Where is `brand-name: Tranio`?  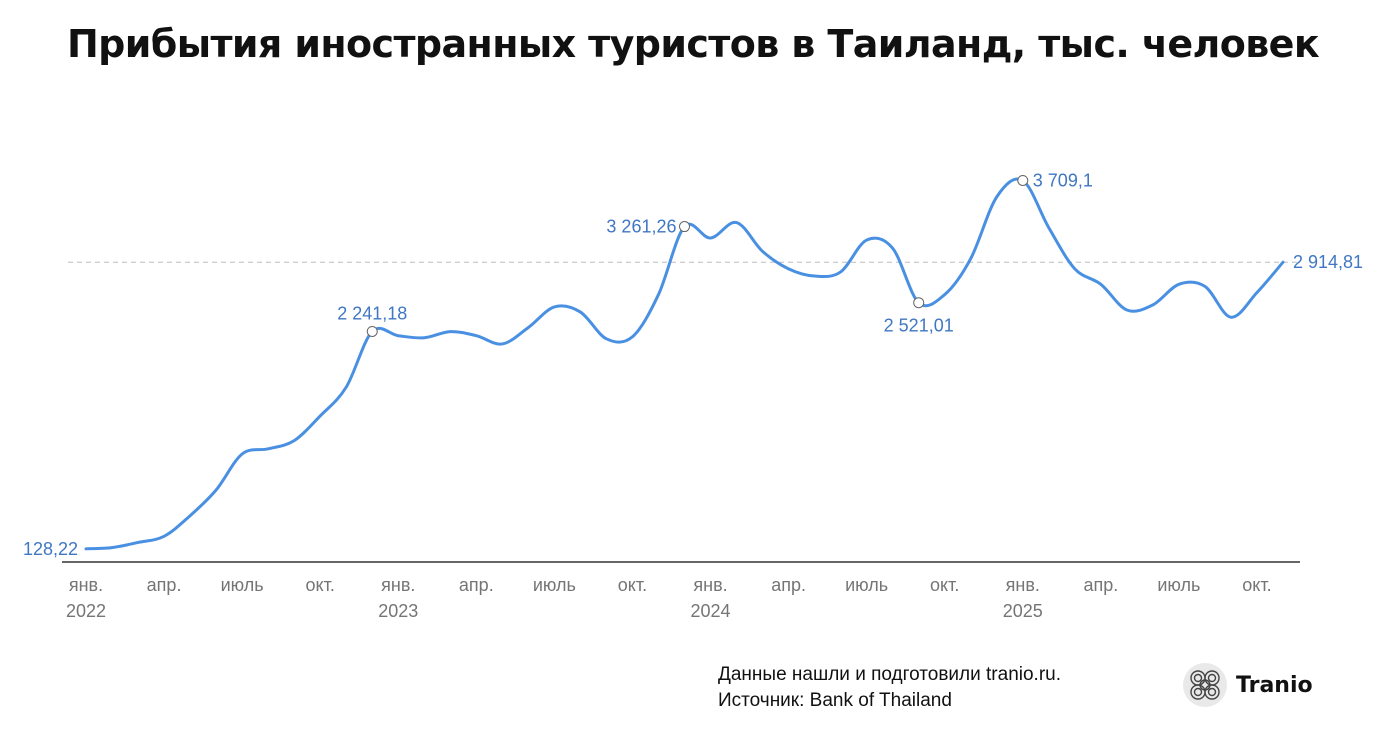 brand-name: Tranio is located at coordinates (1274, 685).